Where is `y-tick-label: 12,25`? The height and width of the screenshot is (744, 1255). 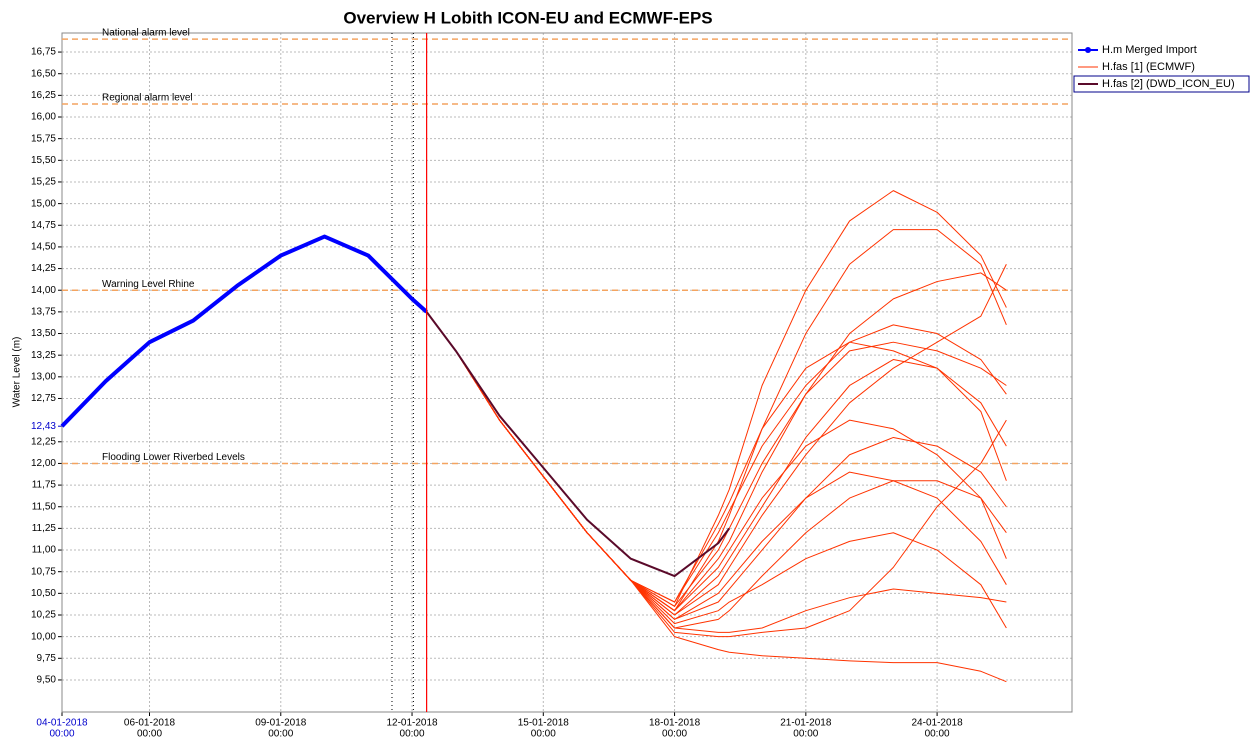 y-tick-label: 12,25 is located at coordinates (43, 441).